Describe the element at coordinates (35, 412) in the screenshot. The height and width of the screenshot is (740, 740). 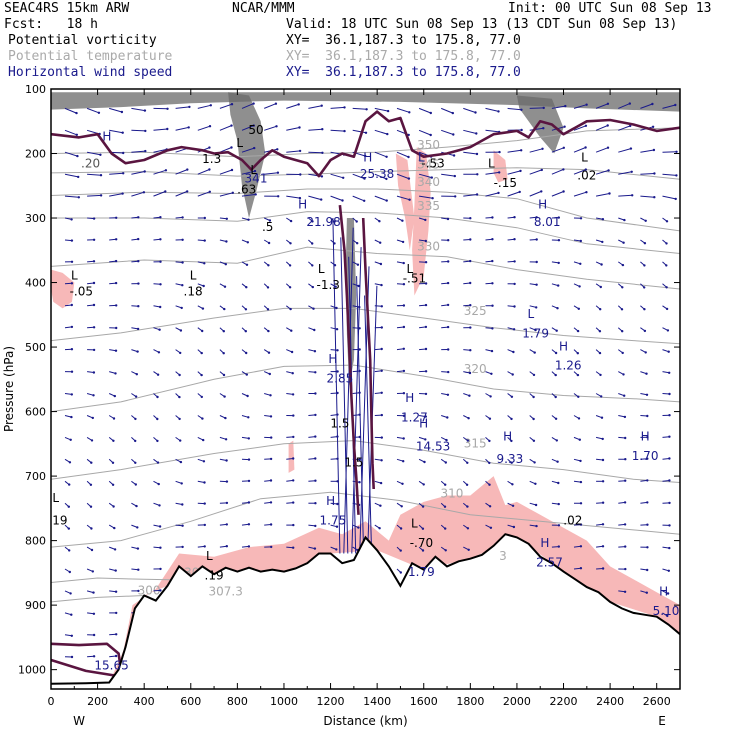
I see `y-tick-label-600: 600` at that location.